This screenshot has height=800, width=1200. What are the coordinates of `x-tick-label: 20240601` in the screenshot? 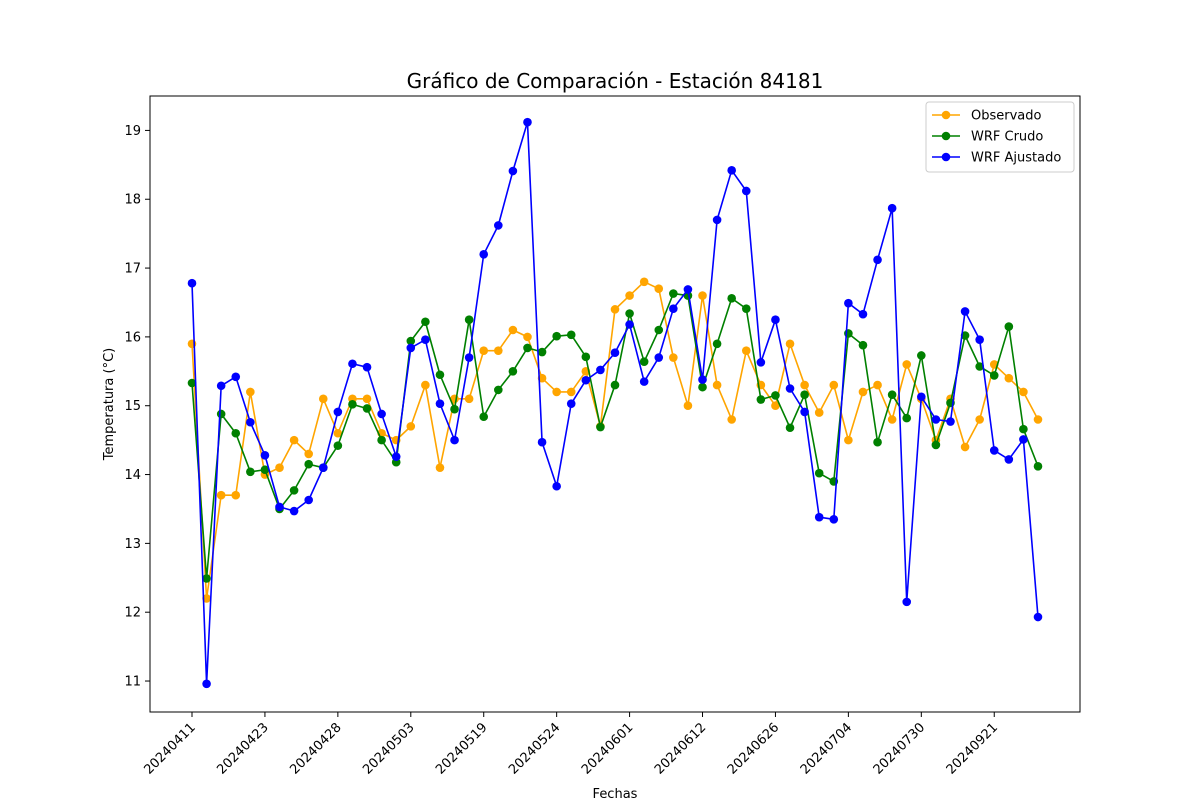 It's located at (607, 748).